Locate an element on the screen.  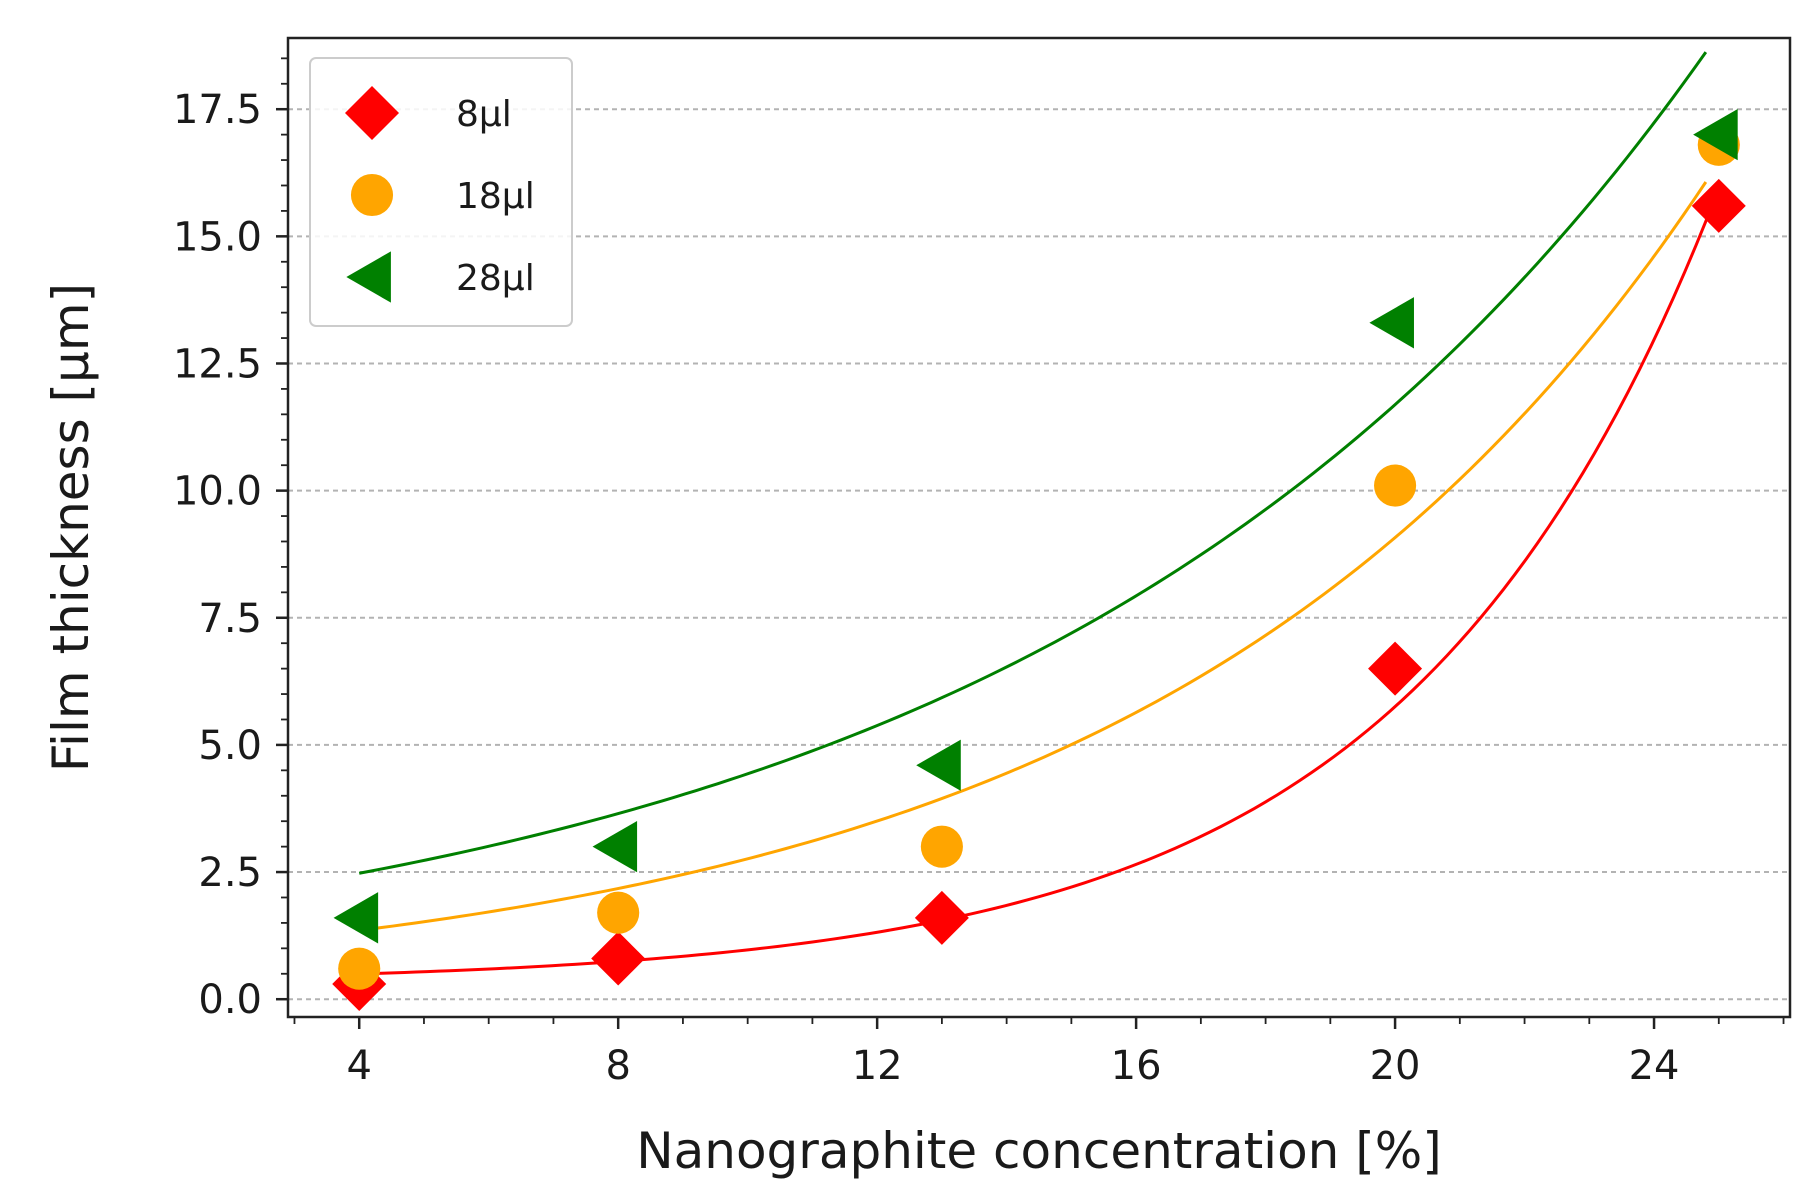
y-axis-title: Film thickness [μm] is located at coordinates (71, 527).